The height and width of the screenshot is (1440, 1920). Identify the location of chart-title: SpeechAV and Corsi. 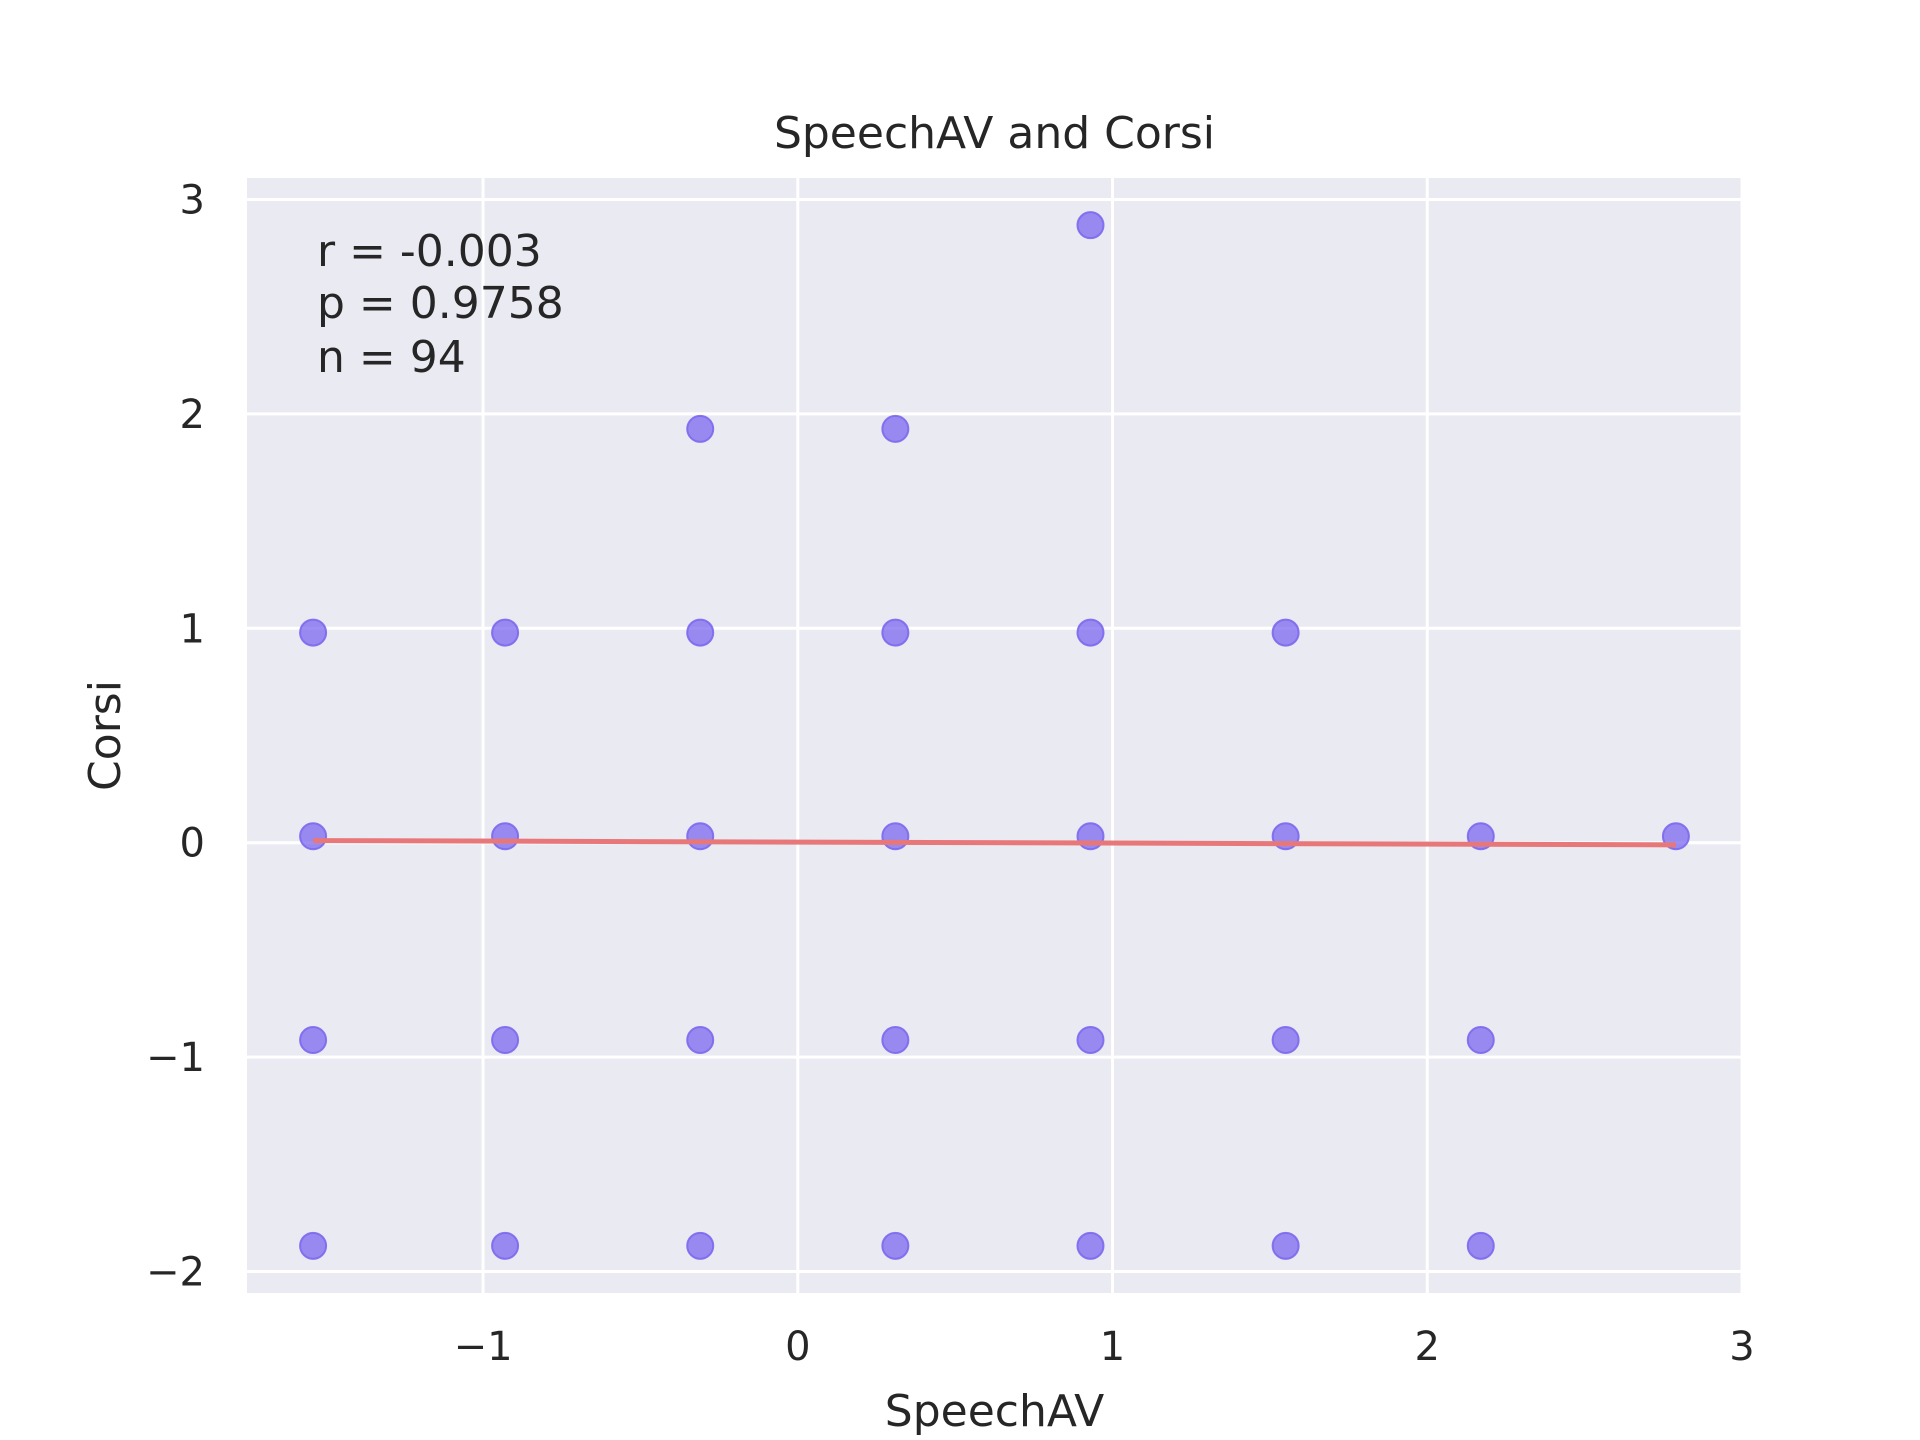
(994, 133).